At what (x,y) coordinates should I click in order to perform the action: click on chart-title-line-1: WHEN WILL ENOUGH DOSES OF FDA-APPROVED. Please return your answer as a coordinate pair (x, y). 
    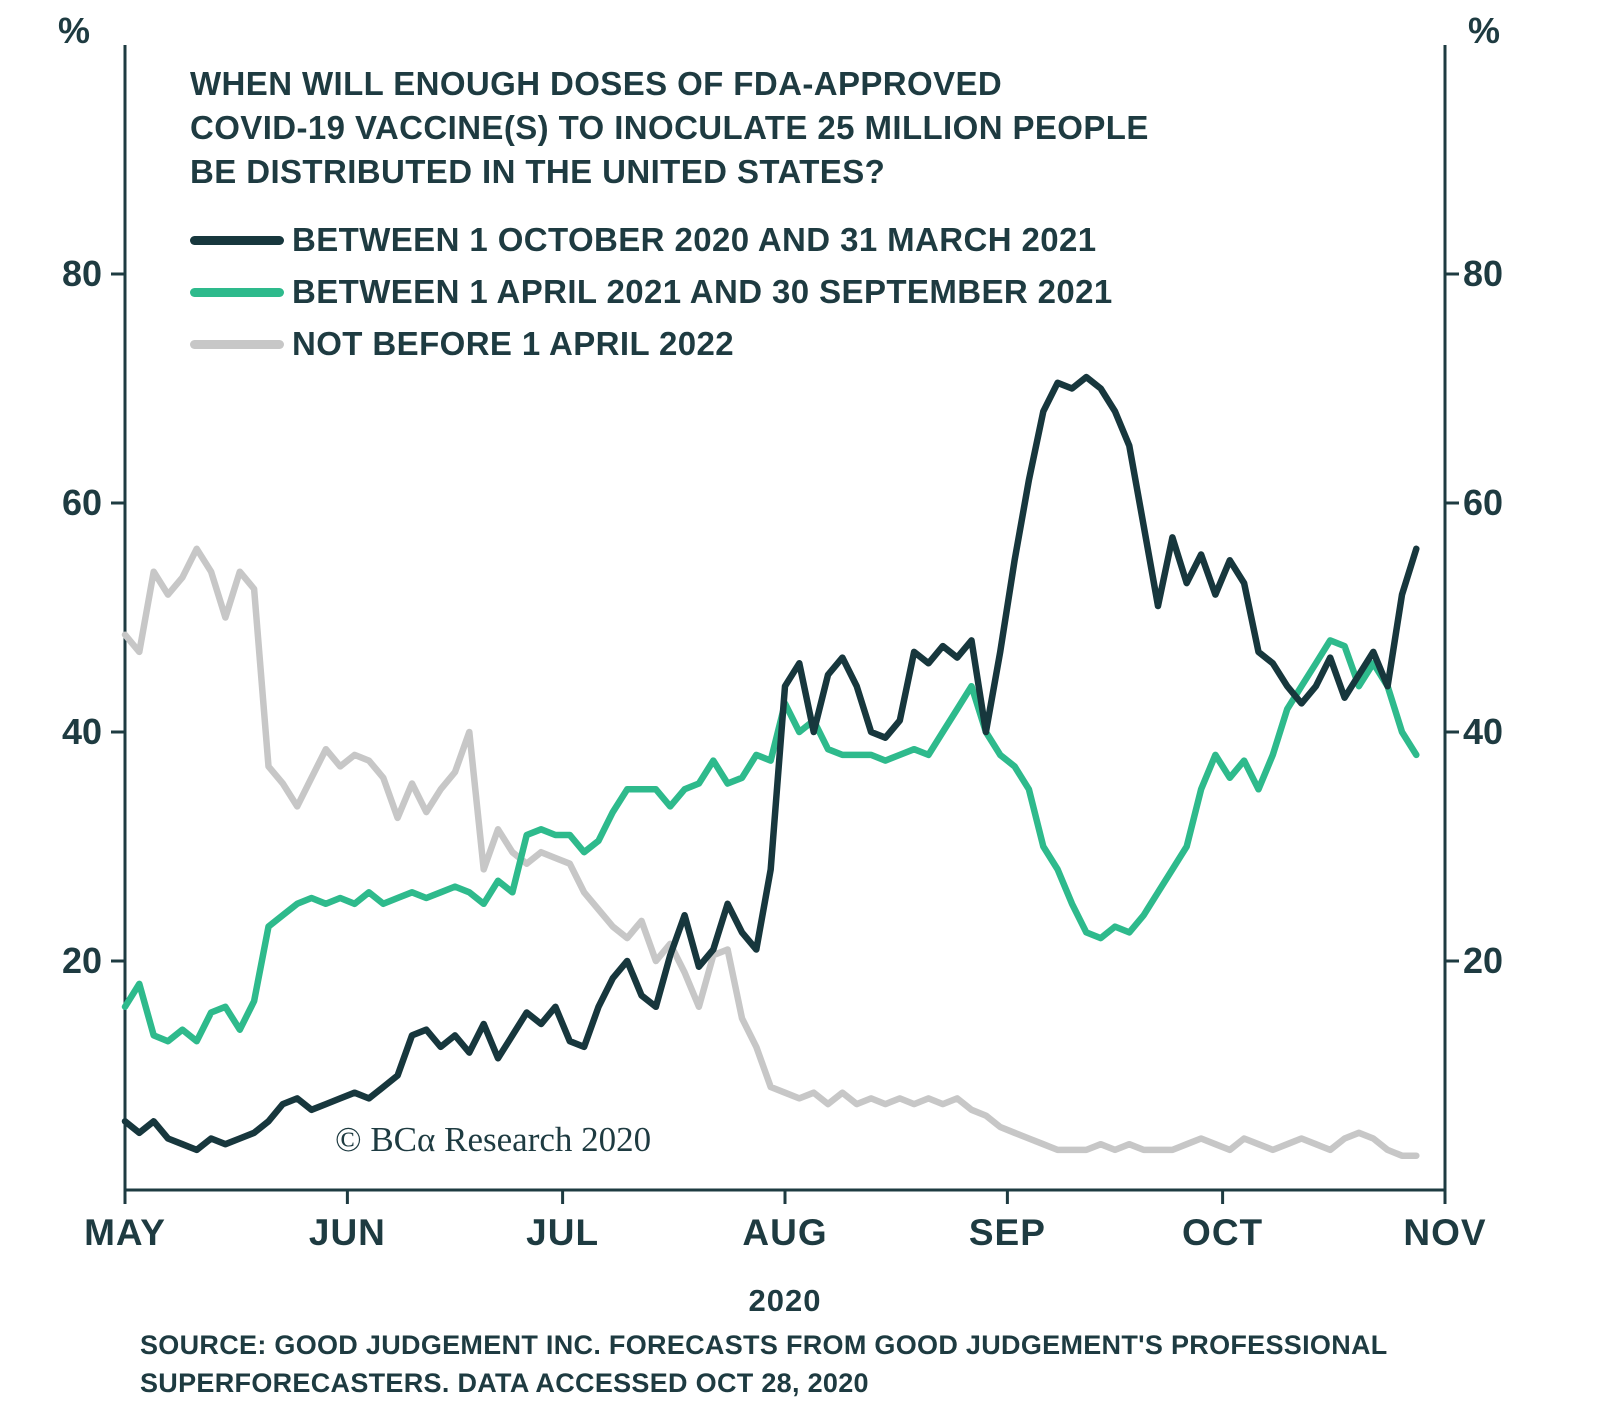
    Looking at the image, I should click on (596, 83).